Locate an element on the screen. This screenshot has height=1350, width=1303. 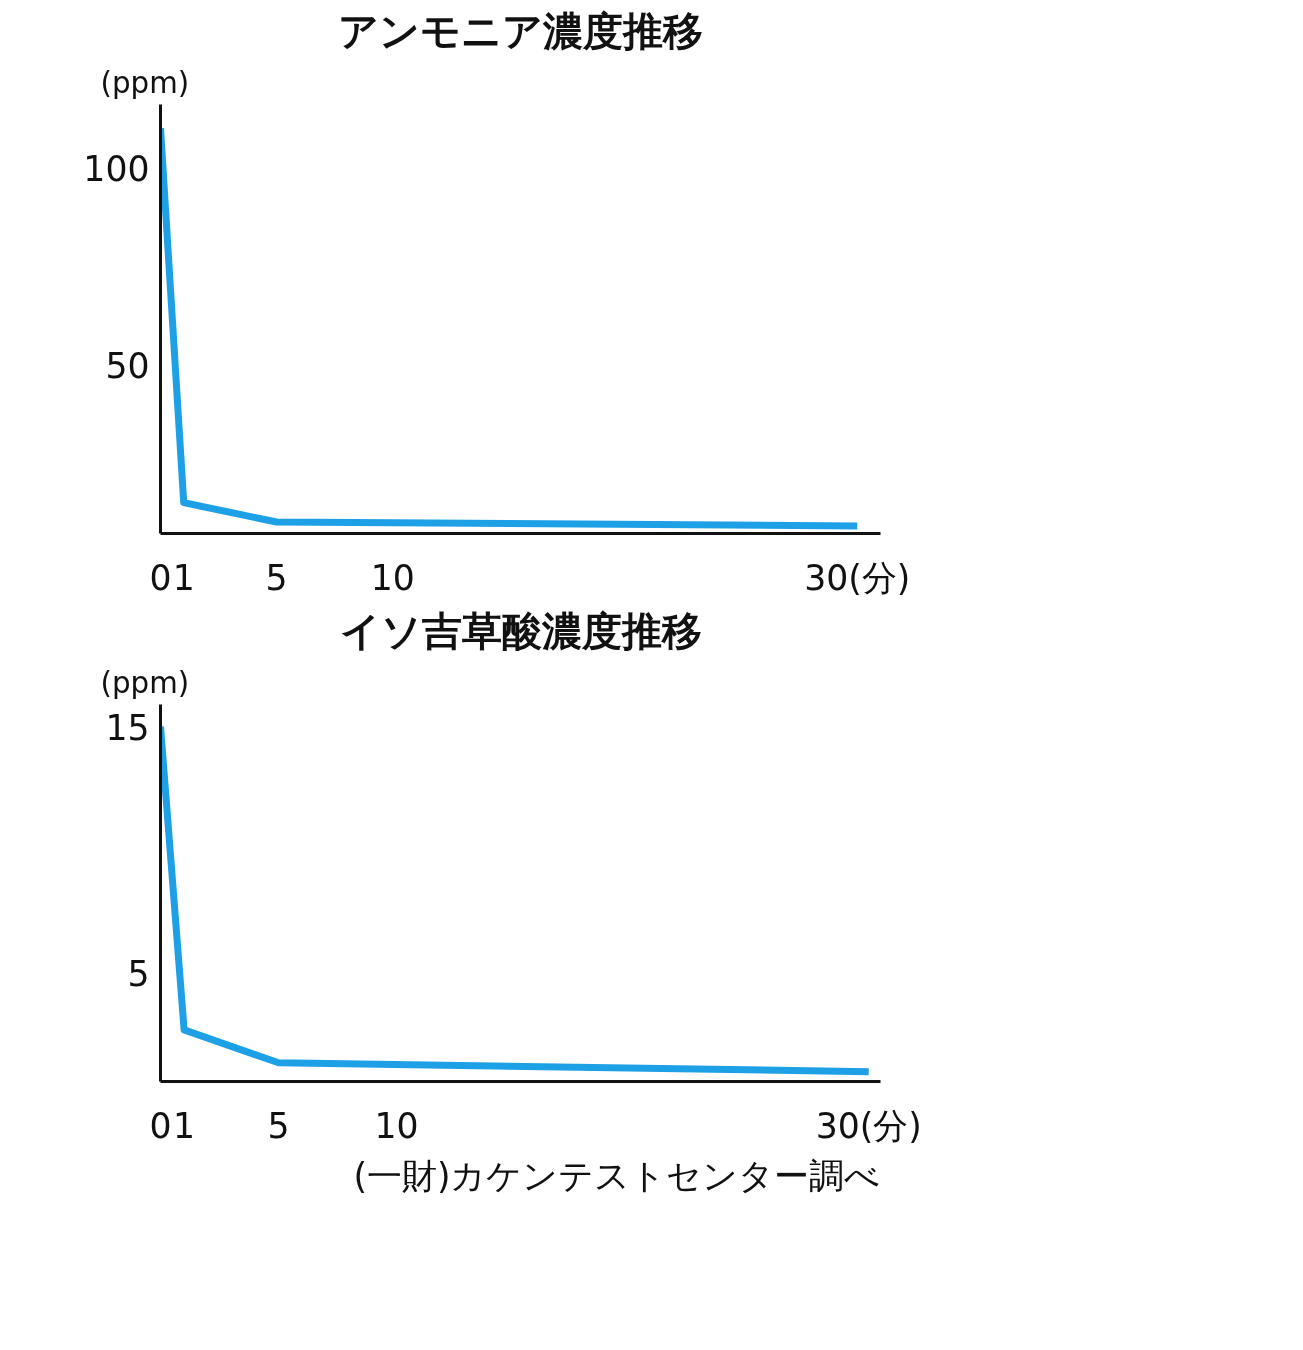
chart-title: アンモニア濃度推移 is located at coordinates (520, 30).